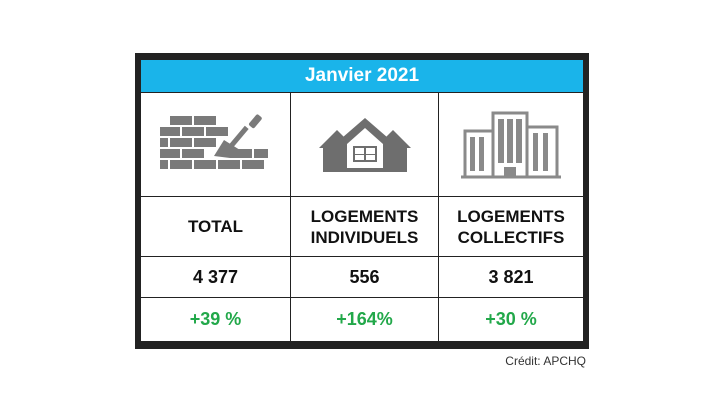 The image size is (725, 400). Describe the element at coordinates (511, 277) in the screenshot. I see `value-collectifs: 3 821` at that location.